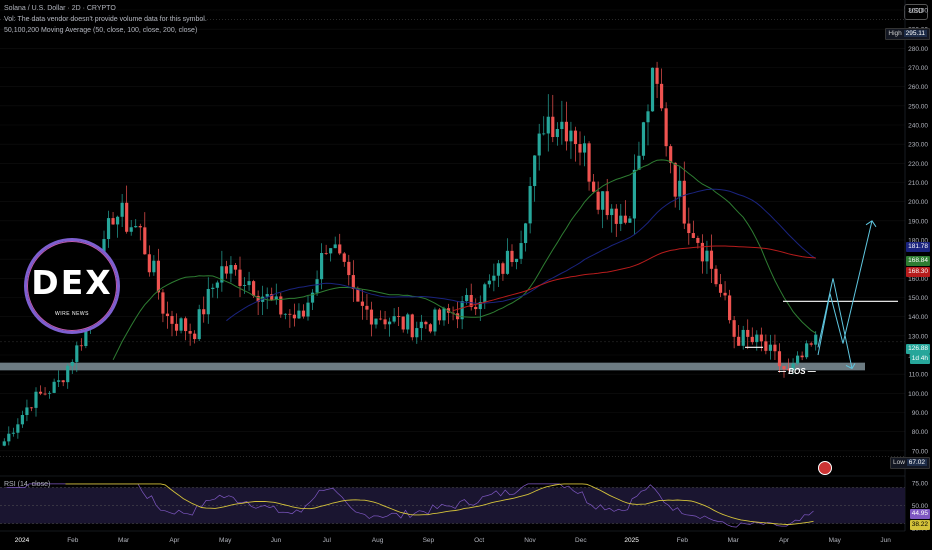 Image resolution: width=932 pixels, height=550 pixels. What do you see at coordinates (907, 34) in the screenshot?
I see `high-price-label: High 295.11` at bounding box center [907, 34].